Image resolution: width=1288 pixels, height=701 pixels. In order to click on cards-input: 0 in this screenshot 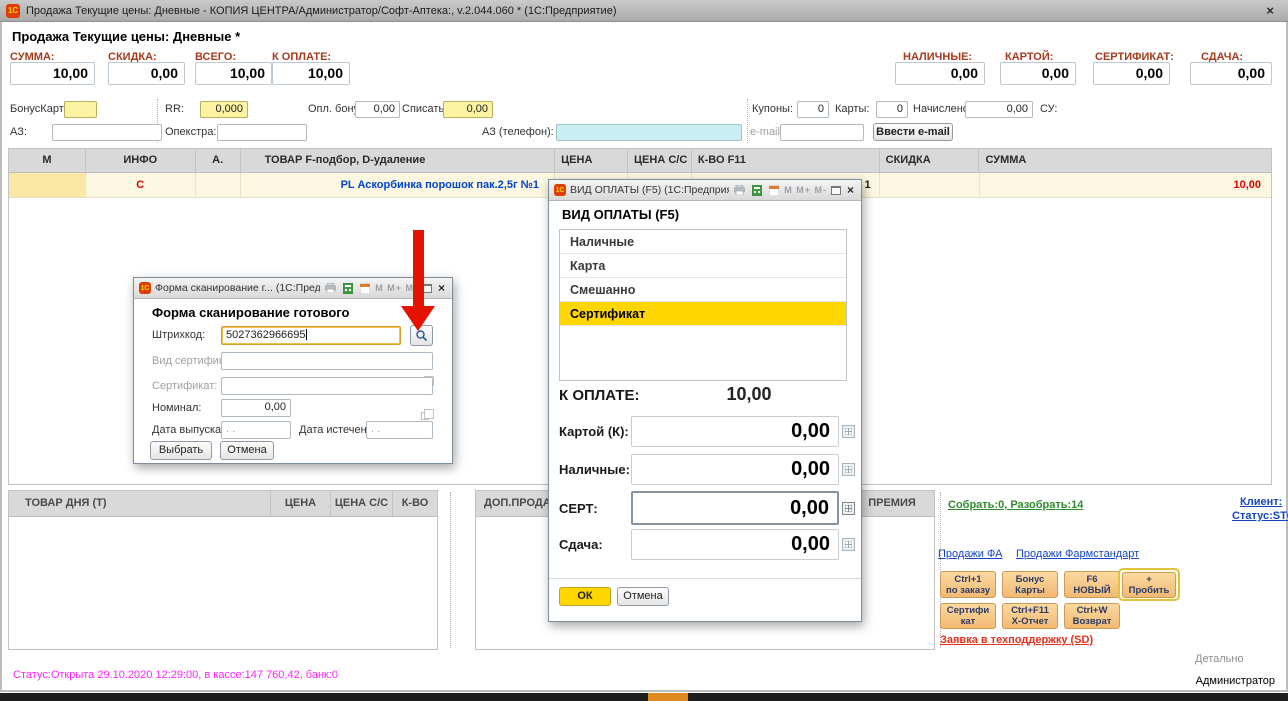, I will do `click(892, 109)`.